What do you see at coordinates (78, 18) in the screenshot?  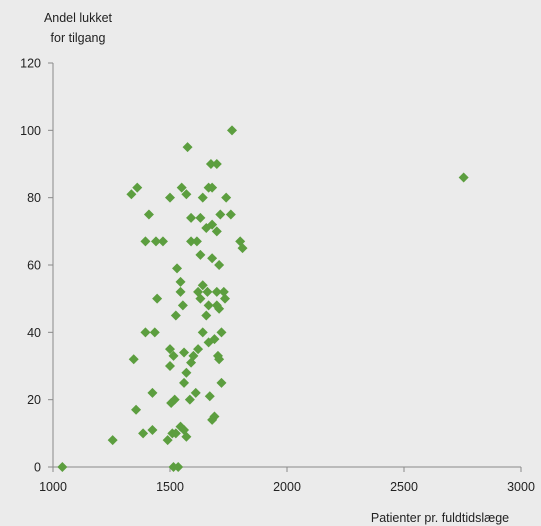 I see `y-axis-label: Andel lukket` at bounding box center [78, 18].